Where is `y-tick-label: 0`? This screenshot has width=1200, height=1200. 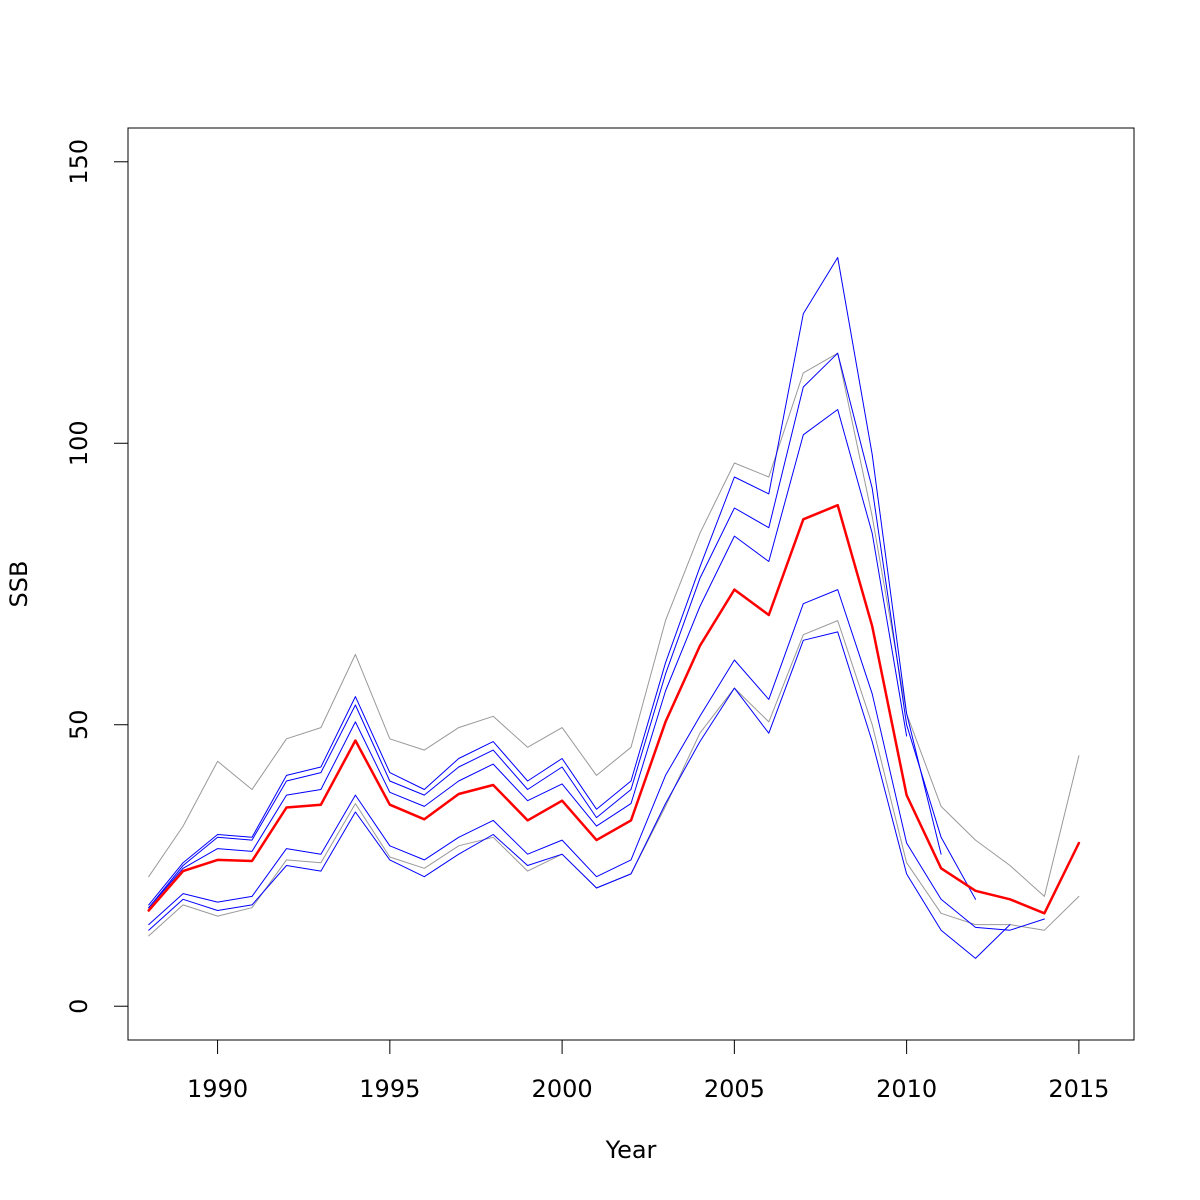 y-tick-label: 0 is located at coordinates (79, 1006).